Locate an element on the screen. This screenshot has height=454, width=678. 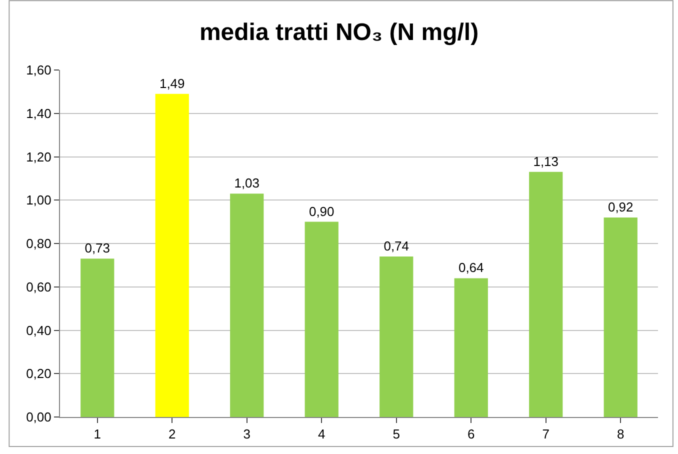
y-tick-label: 0,20 is located at coordinates (39, 374).